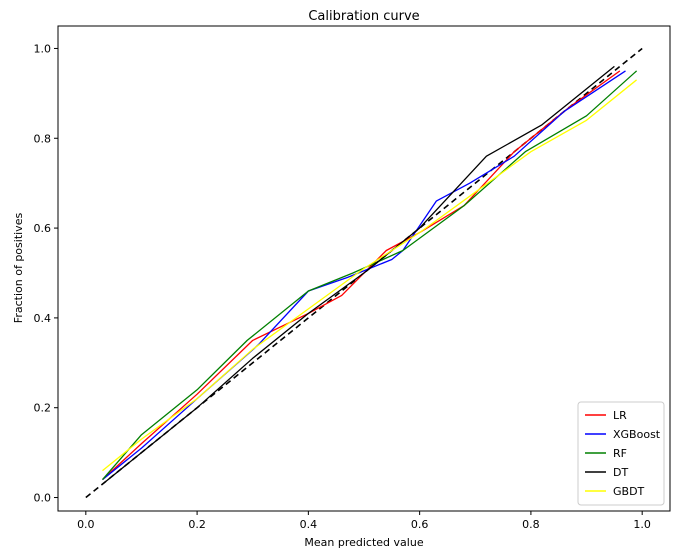  I want to click on legend-label: XGBoost, so click(637, 434).